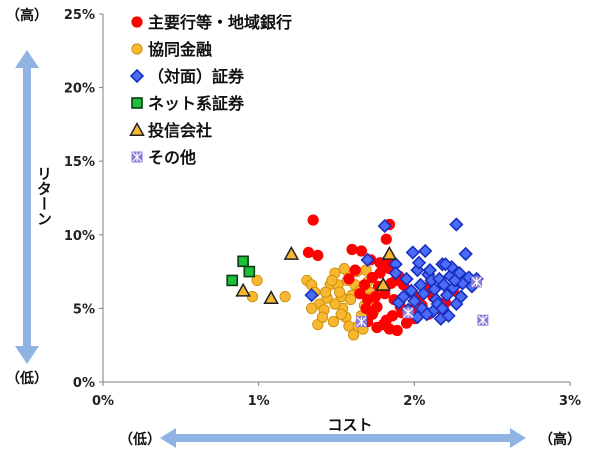  Describe the element at coordinates (27, 207) in the screenshot. I see `y-double-arrow` at that location.